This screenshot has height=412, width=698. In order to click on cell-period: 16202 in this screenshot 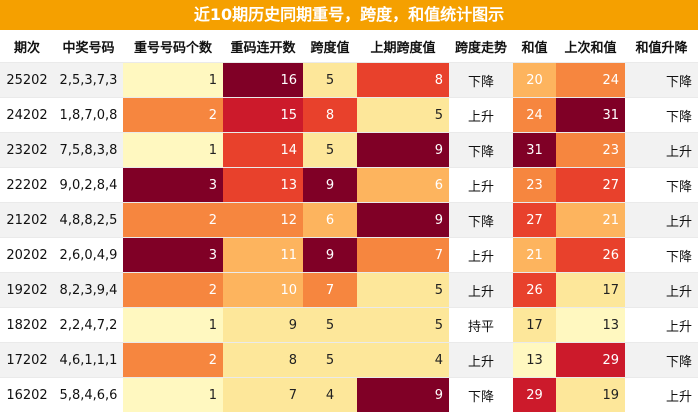, I will do `click(27, 395)`.